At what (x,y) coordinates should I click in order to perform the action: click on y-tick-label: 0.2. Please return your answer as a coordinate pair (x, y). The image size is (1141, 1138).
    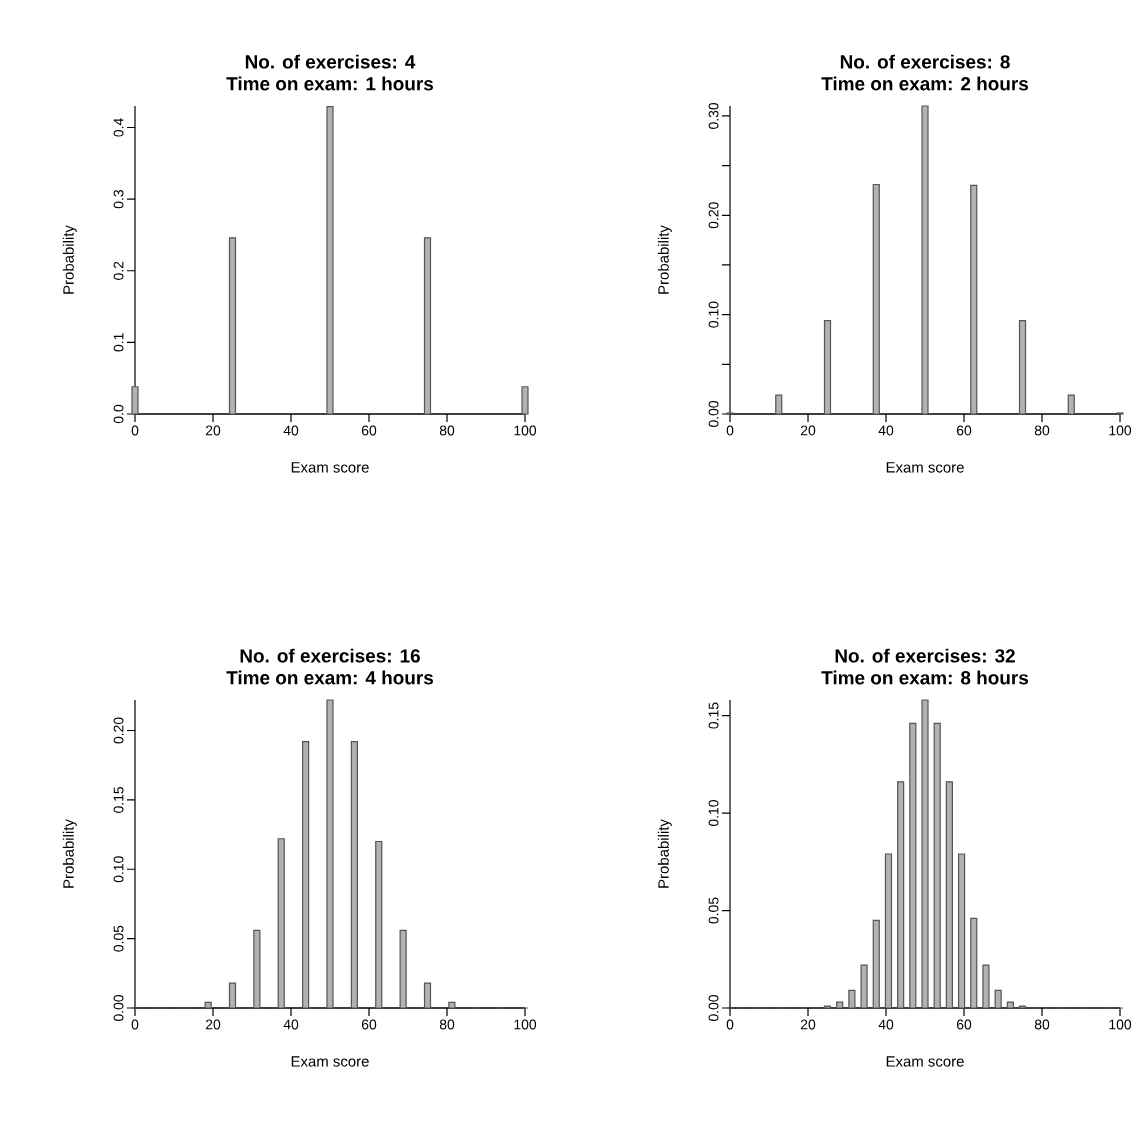
    Looking at the image, I should click on (118, 270).